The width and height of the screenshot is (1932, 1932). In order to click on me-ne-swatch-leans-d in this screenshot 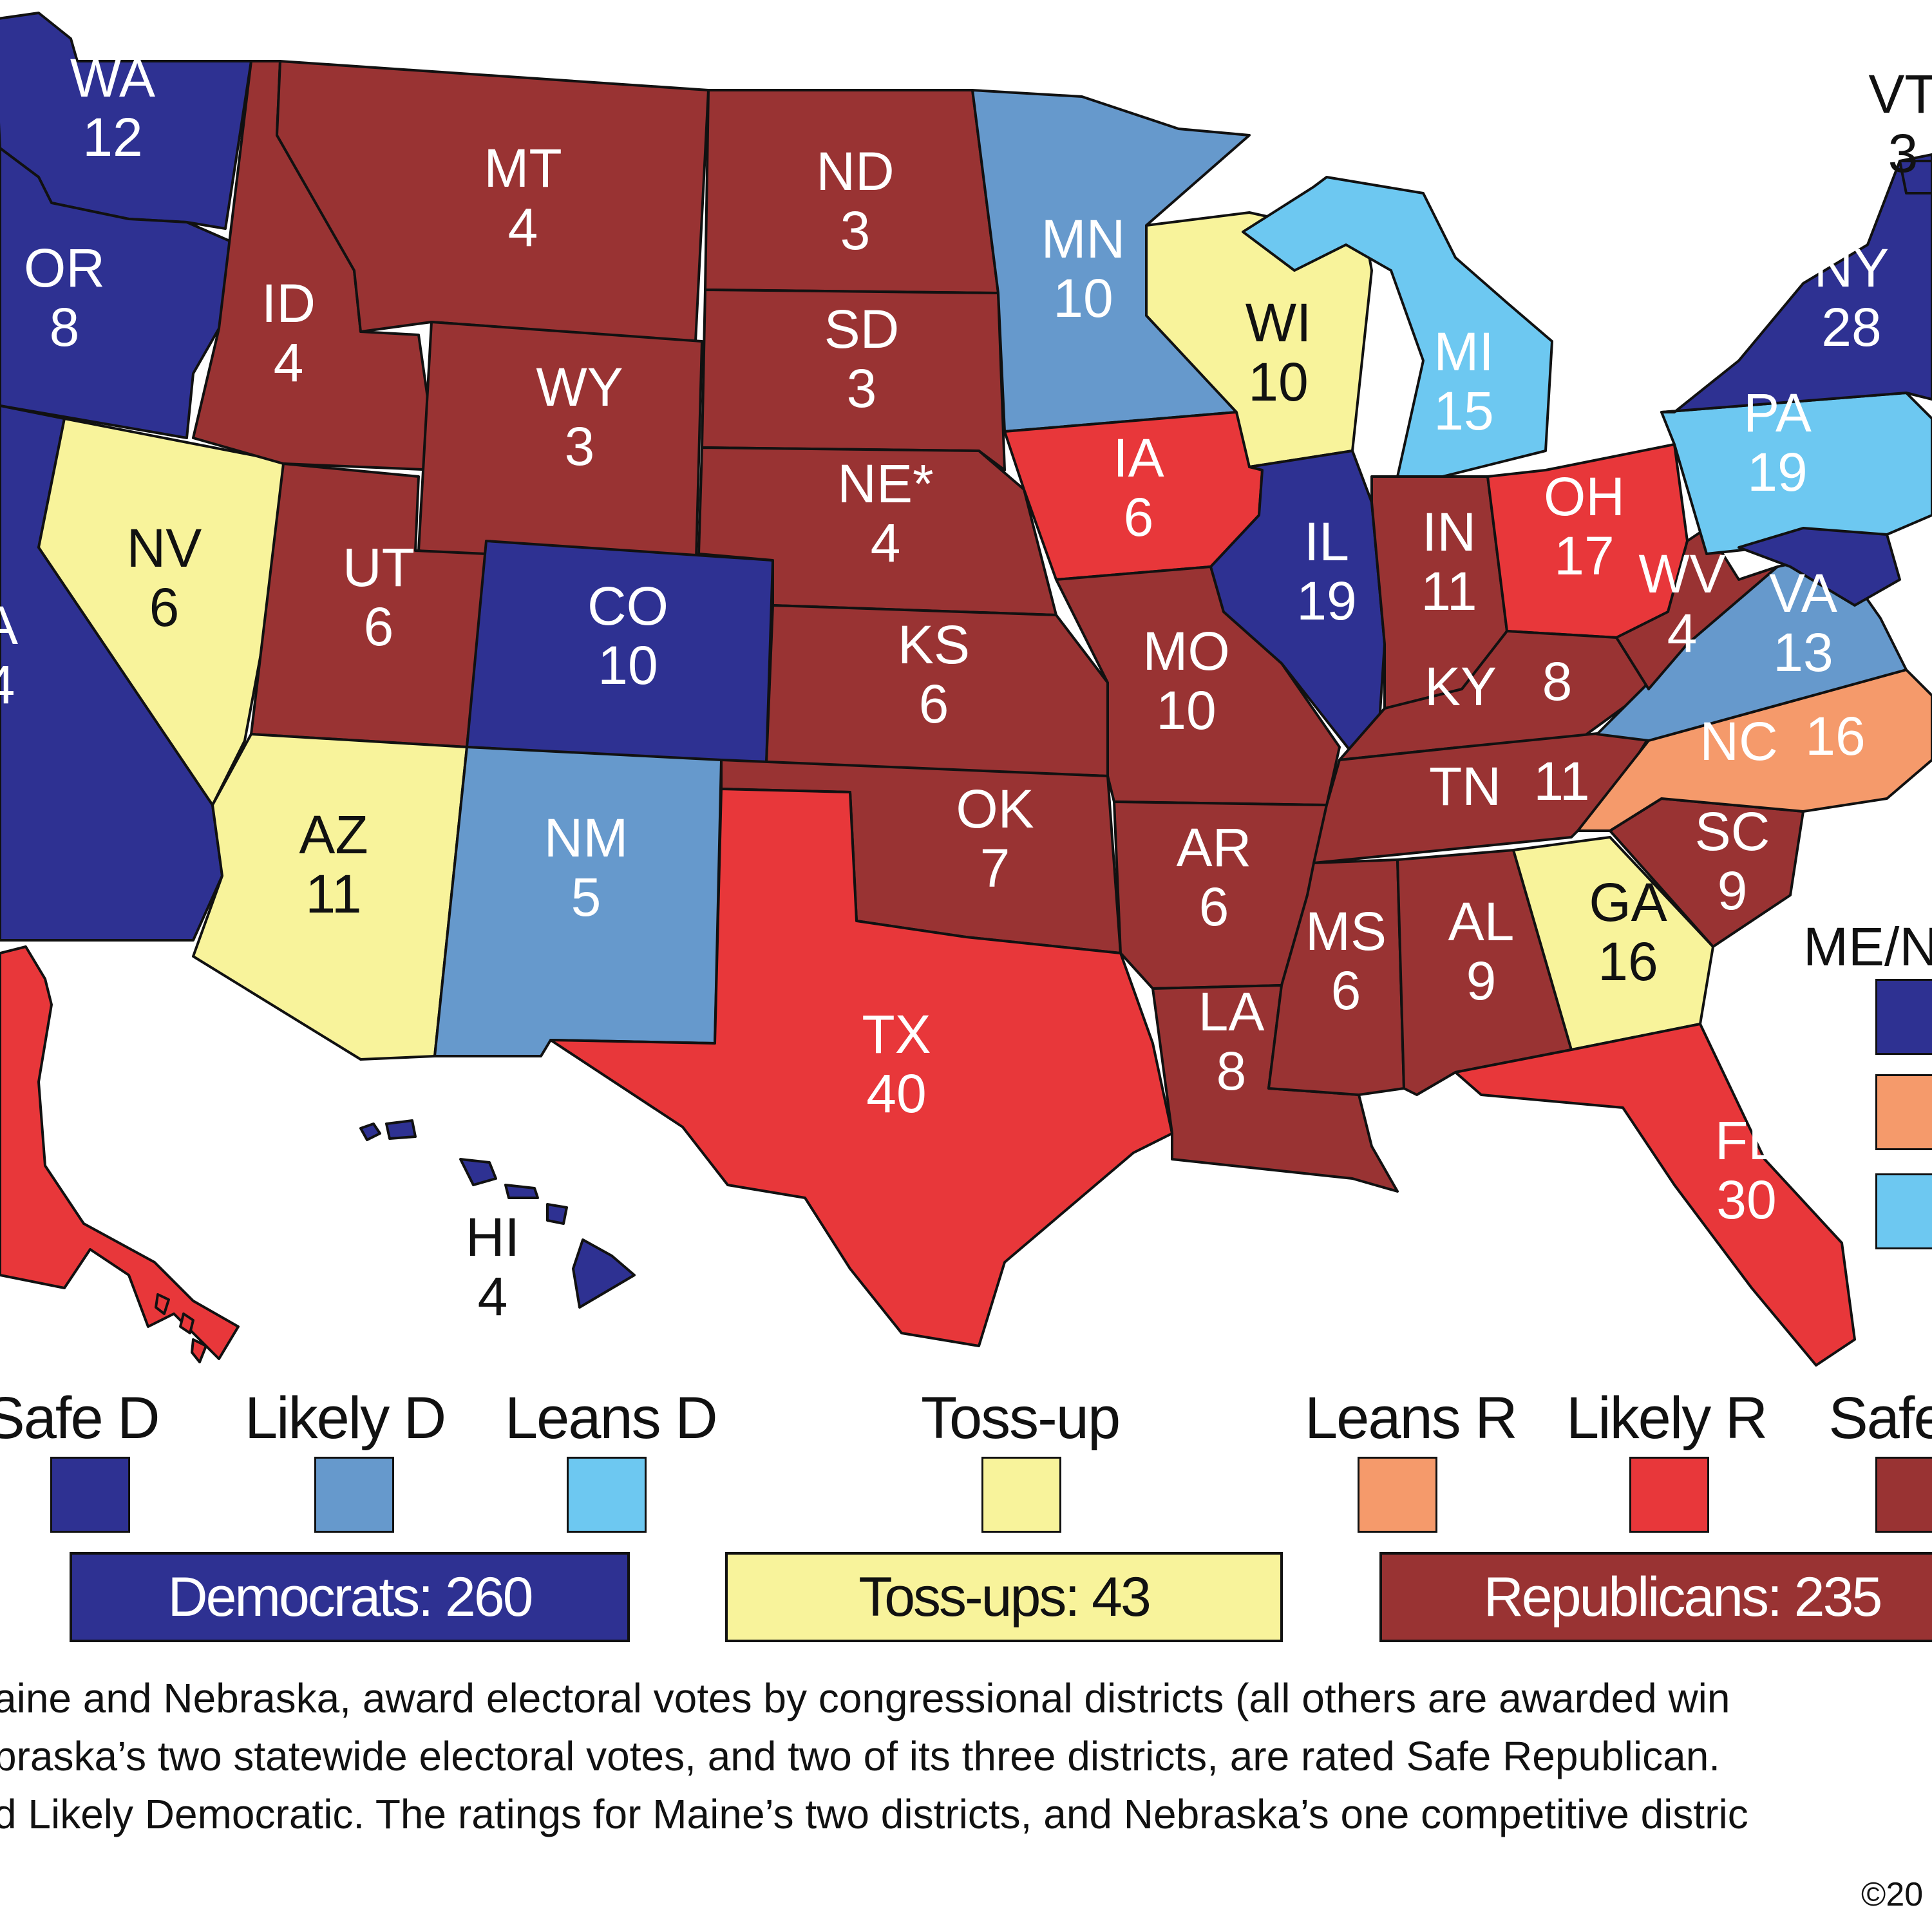, I will do `click(1903, 1211)`.